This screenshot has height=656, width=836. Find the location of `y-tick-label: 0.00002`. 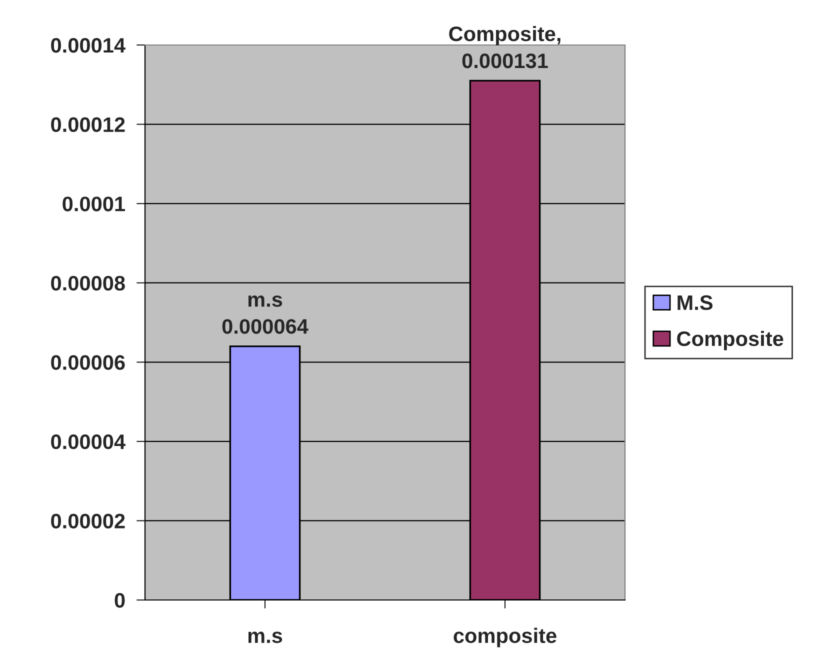

y-tick-label: 0.00002 is located at coordinates (88, 521).